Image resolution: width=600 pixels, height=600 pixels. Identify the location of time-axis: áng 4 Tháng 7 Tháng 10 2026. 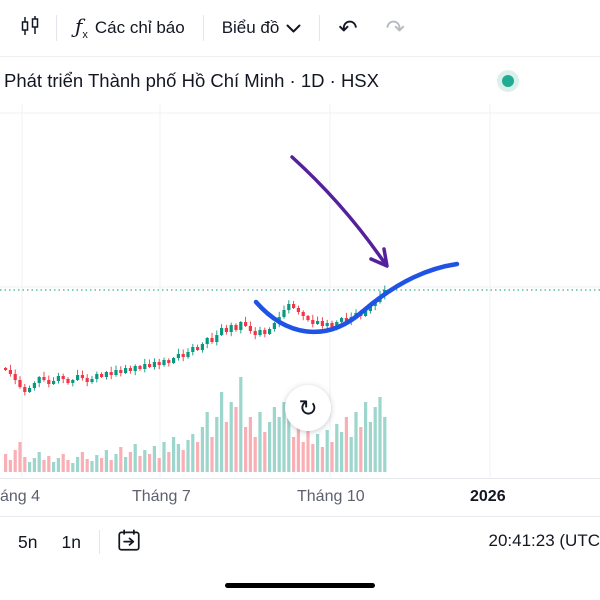
(300, 498).